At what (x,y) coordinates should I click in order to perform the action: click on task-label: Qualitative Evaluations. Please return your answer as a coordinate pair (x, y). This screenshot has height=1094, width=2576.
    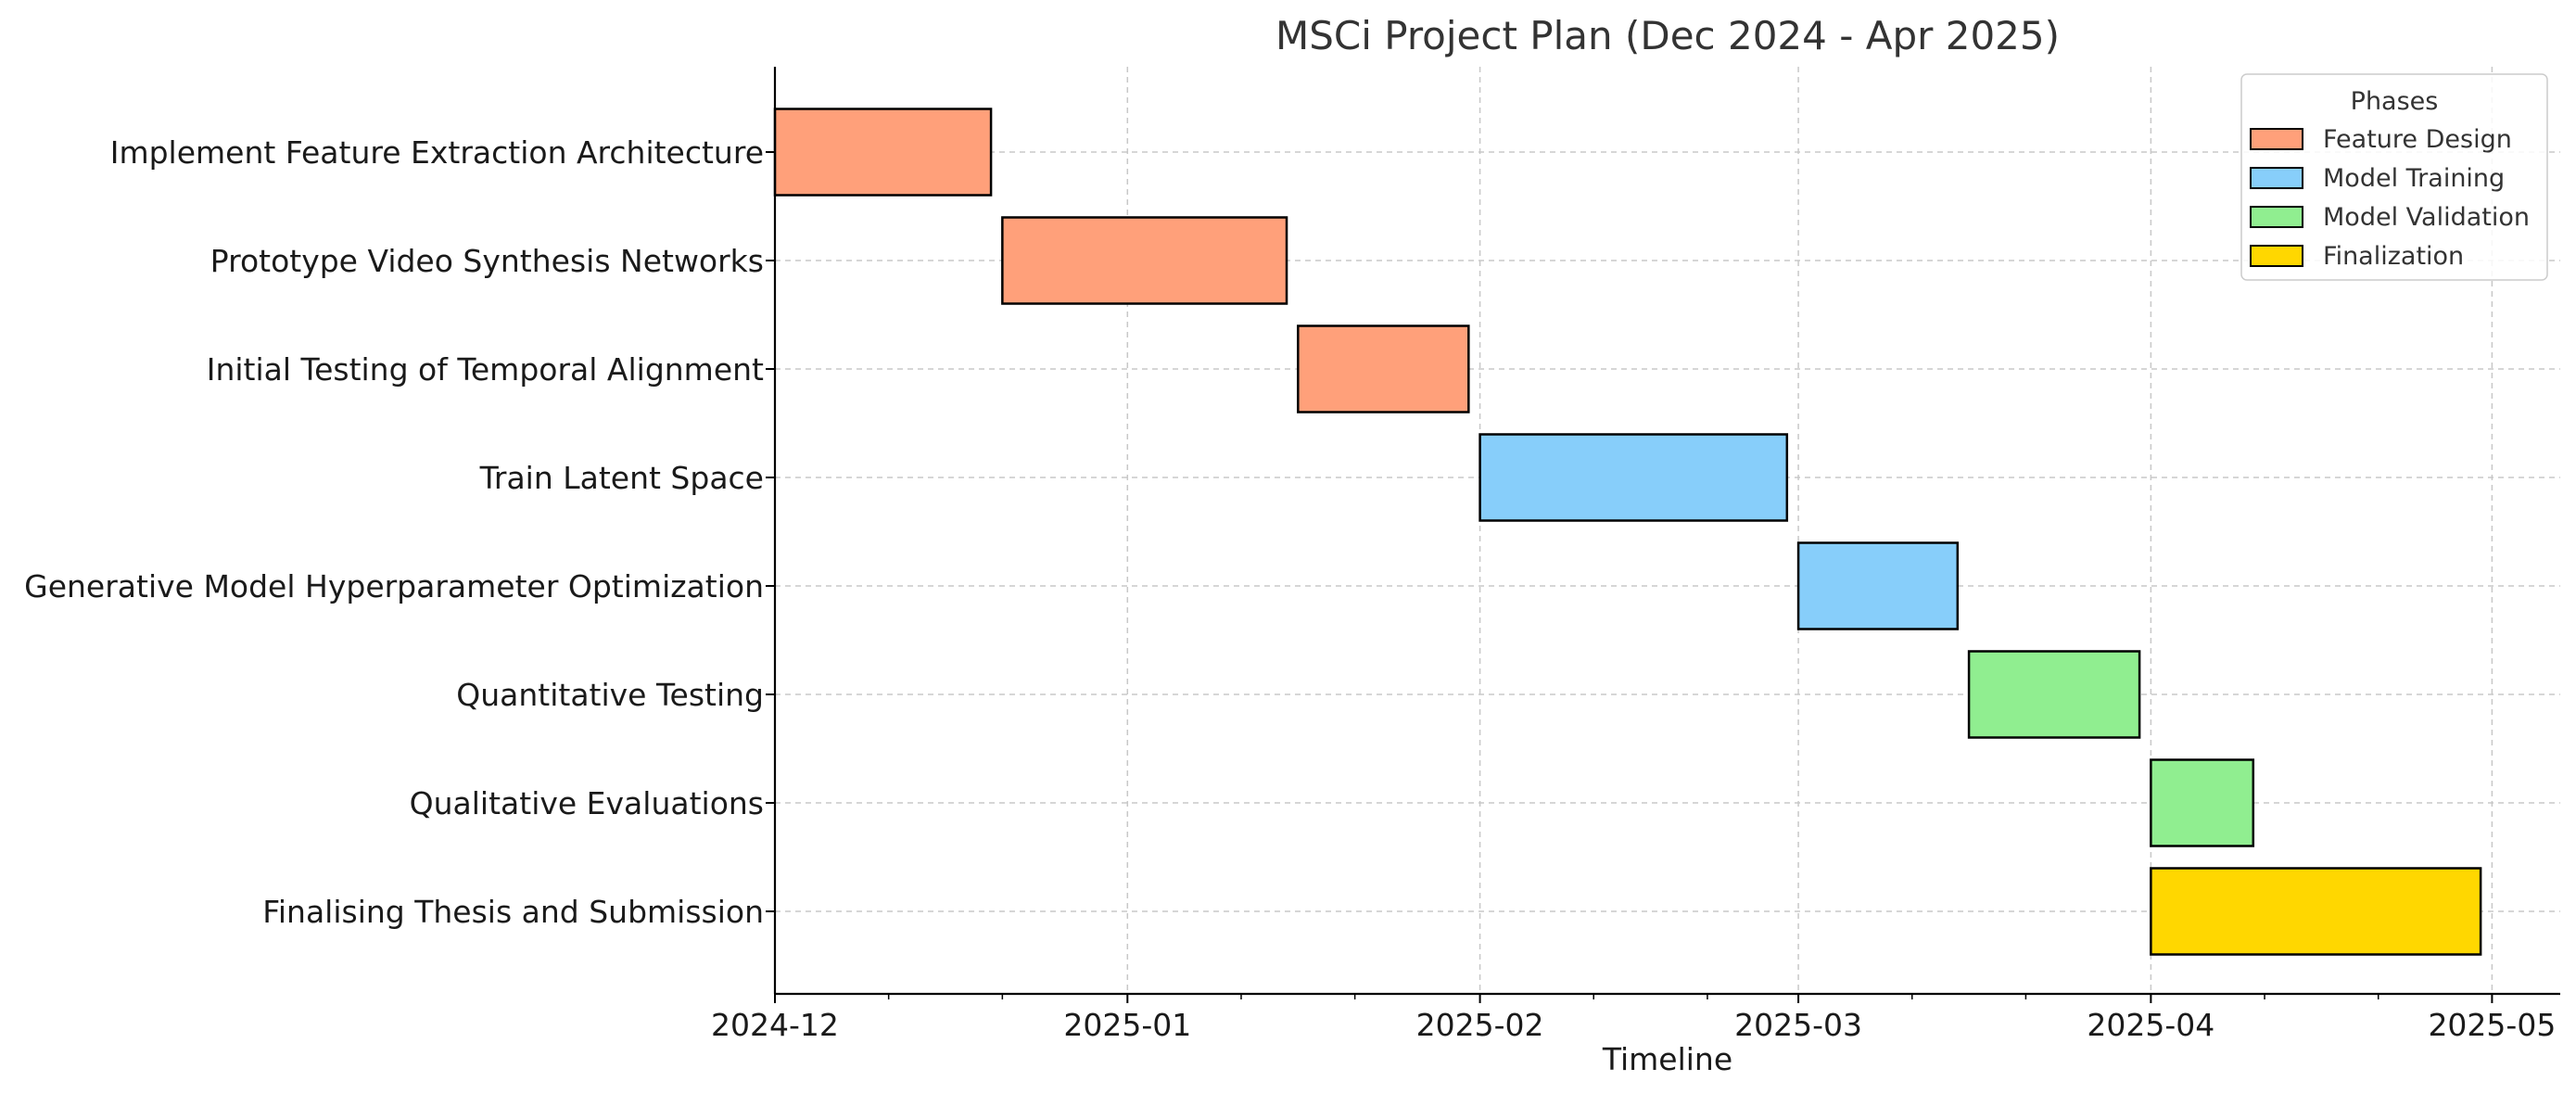
    Looking at the image, I should click on (587, 803).